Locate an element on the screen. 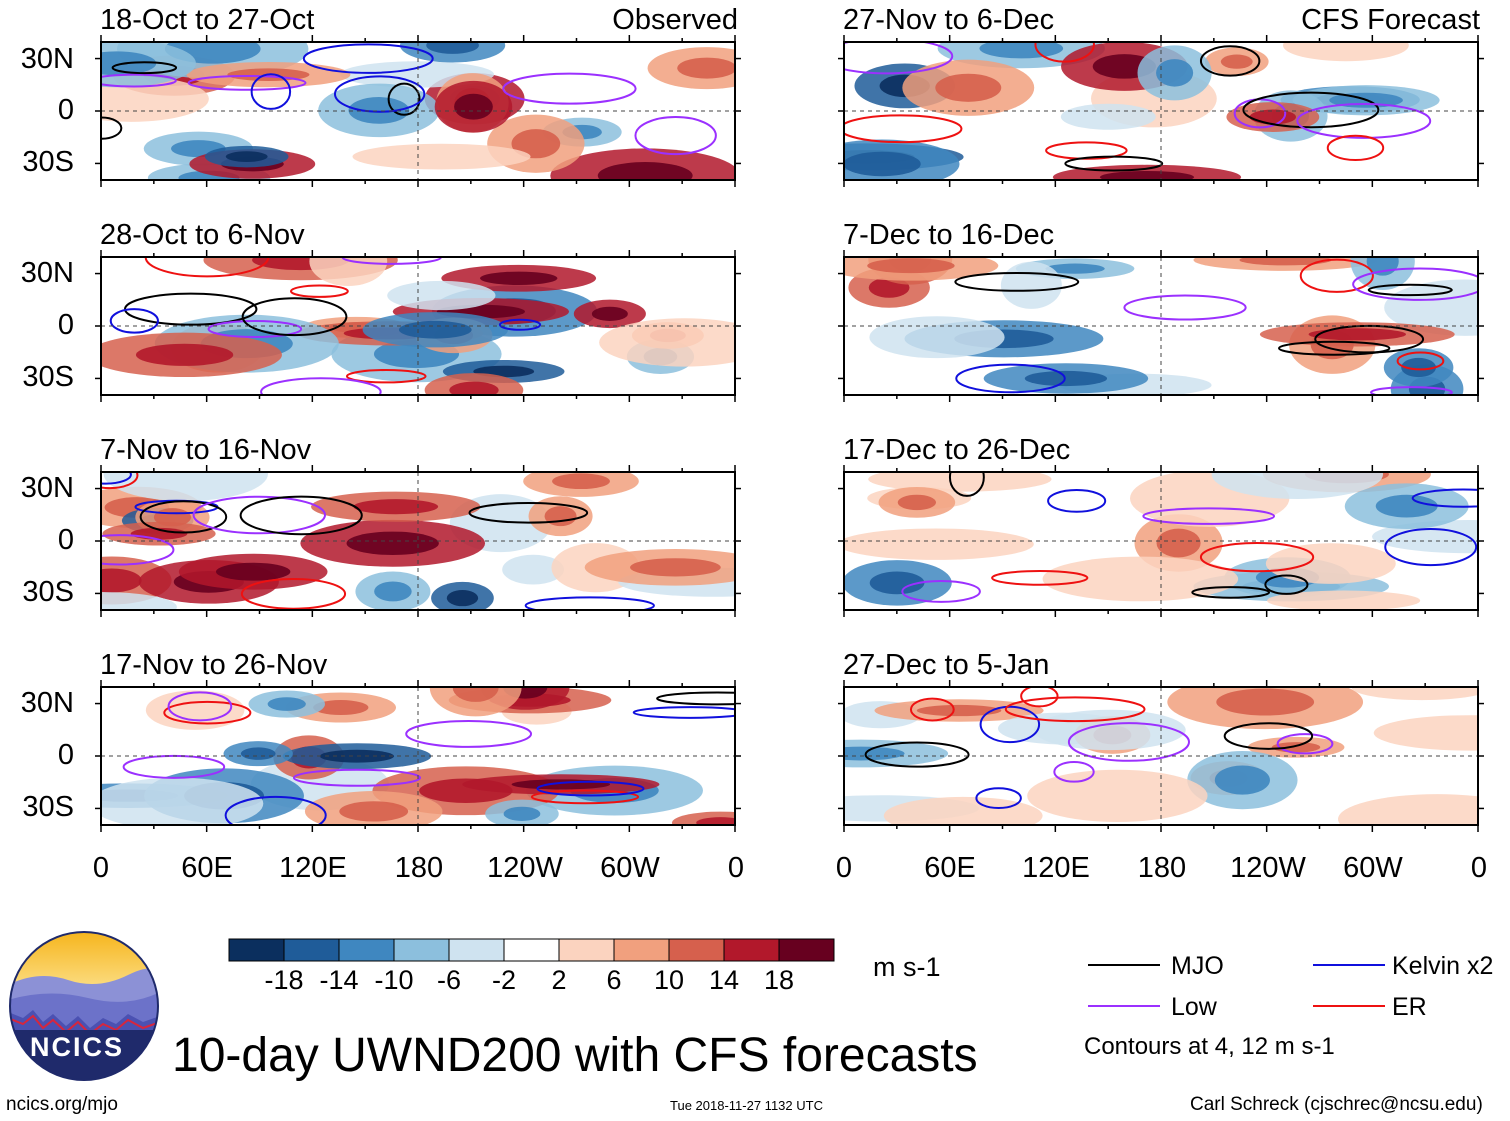 This screenshot has height=1121, width=1510. panel-title-obs-4: 17-Nov to 26-Nov is located at coordinates (214, 665).